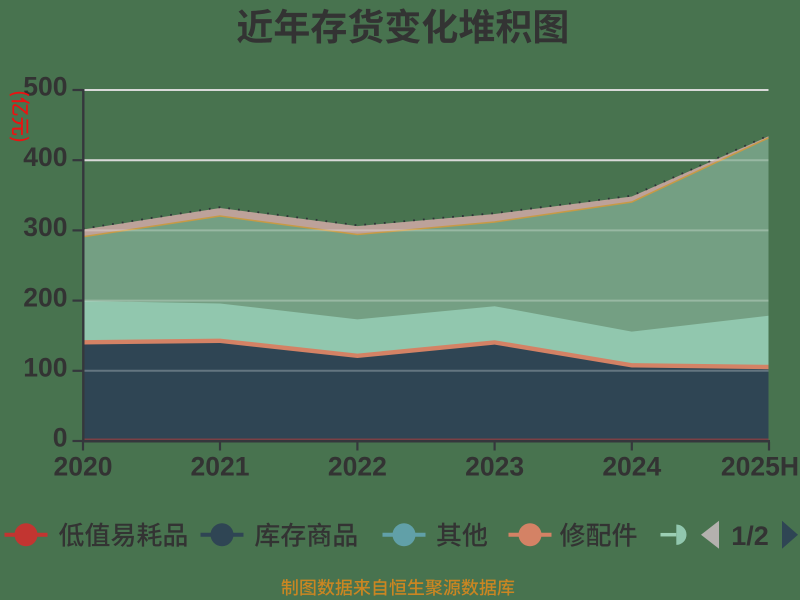 The width and height of the screenshot is (800, 600). Describe the element at coordinates (45, 227) in the screenshot. I see `svg-text: 300` at that location.